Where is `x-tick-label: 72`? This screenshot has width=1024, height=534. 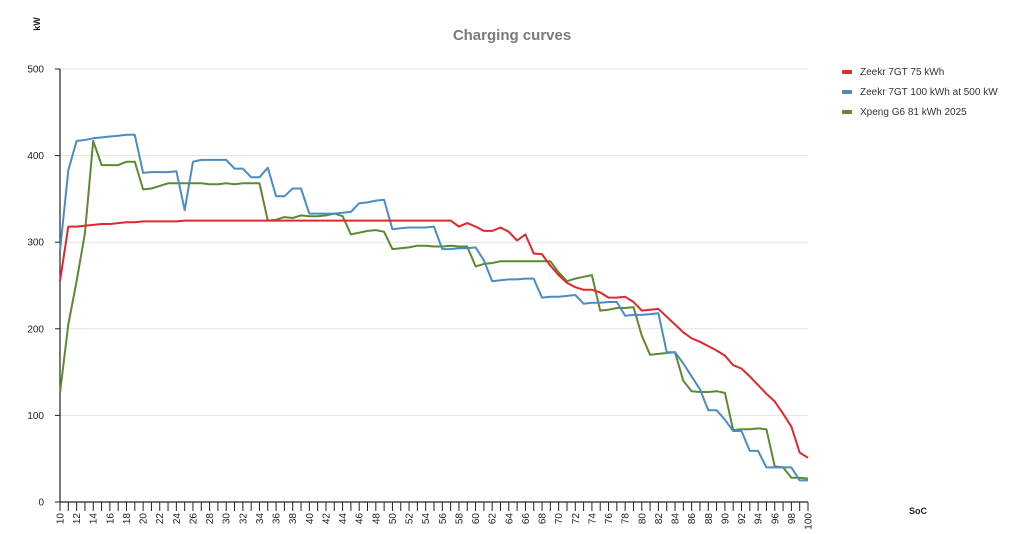 x-tick-label: 72 is located at coordinates (576, 519).